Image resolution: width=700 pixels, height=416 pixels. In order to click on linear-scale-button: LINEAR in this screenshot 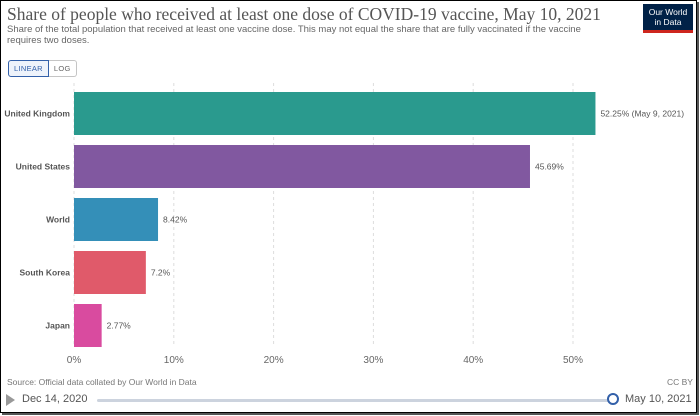, I will do `click(28, 68)`.